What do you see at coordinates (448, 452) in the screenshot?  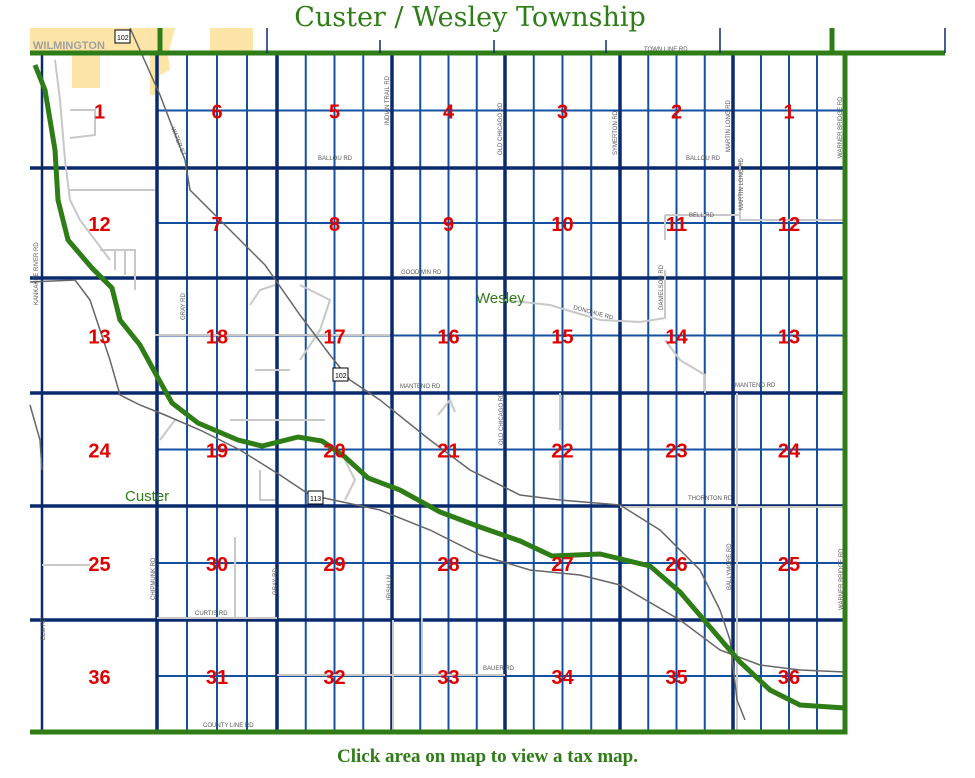 I see `section-21-link: 21` at bounding box center [448, 452].